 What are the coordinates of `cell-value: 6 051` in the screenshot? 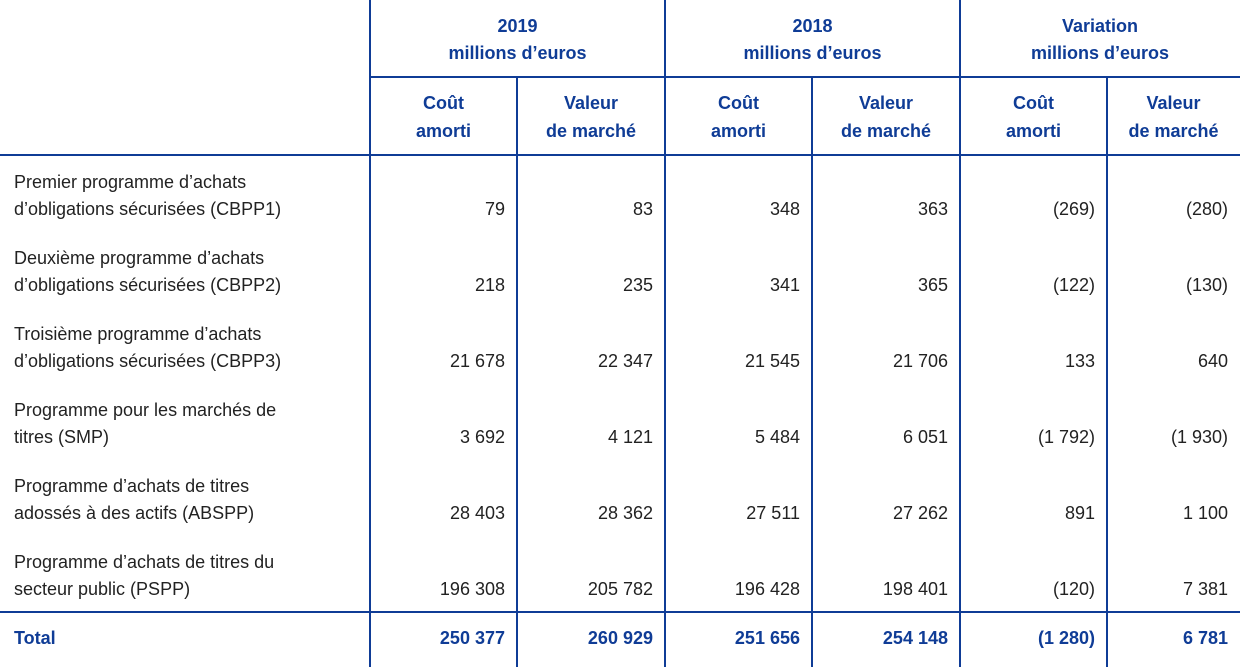 It's located at (925, 437).